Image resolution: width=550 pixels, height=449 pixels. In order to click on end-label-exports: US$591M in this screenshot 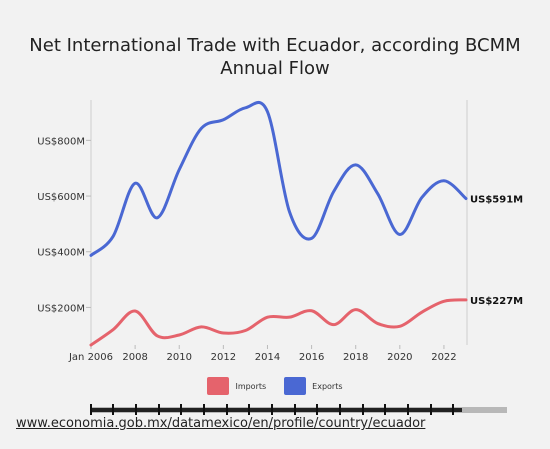, I will do `click(496, 200)`.